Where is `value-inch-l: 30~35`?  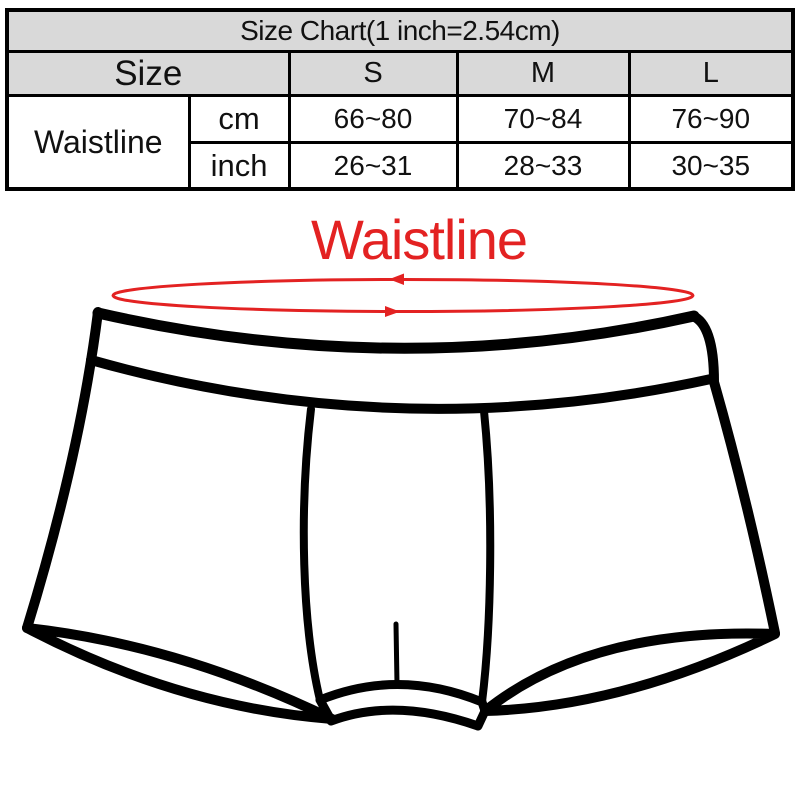 value-inch-l: 30~35 is located at coordinates (711, 166).